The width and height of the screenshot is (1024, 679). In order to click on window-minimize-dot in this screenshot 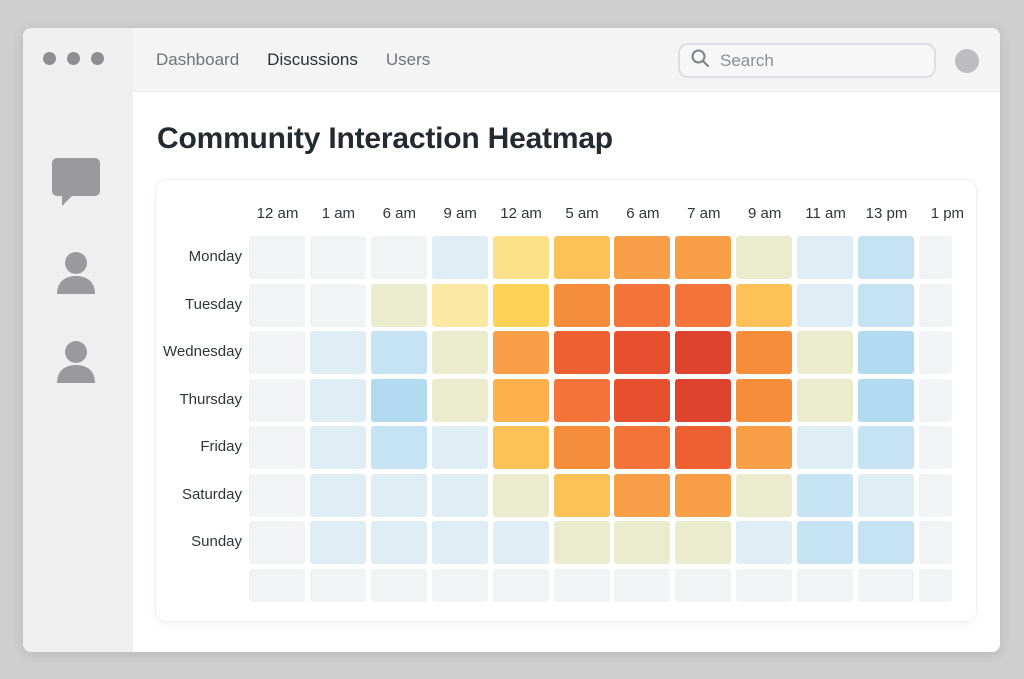, I will do `click(73, 58)`.